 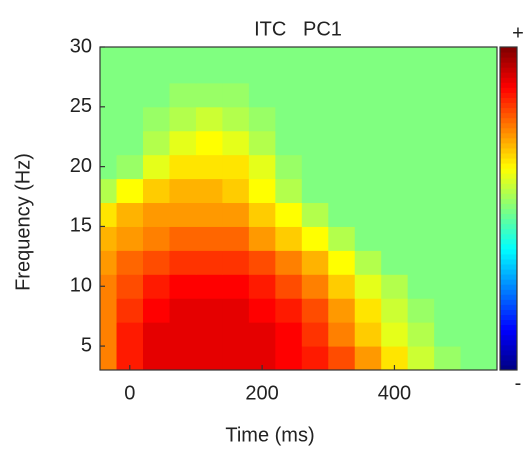 What do you see at coordinates (81, 226) in the screenshot?
I see `y-tick-label: 15` at bounding box center [81, 226].